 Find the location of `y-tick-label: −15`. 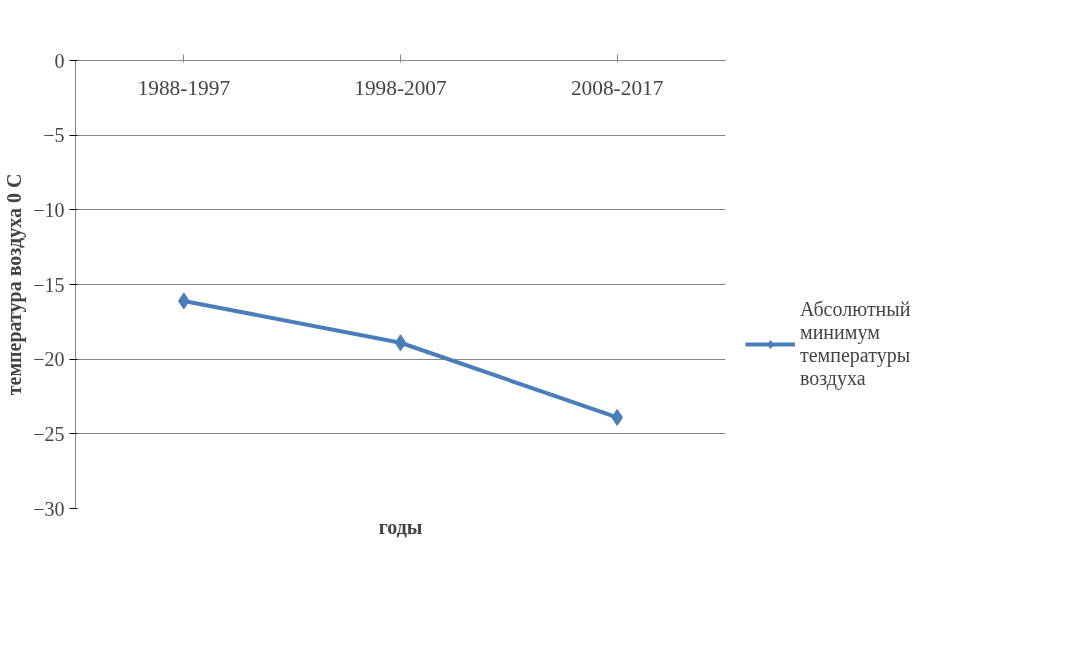

y-tick-label: −15 is located at coordinates (49, 284).